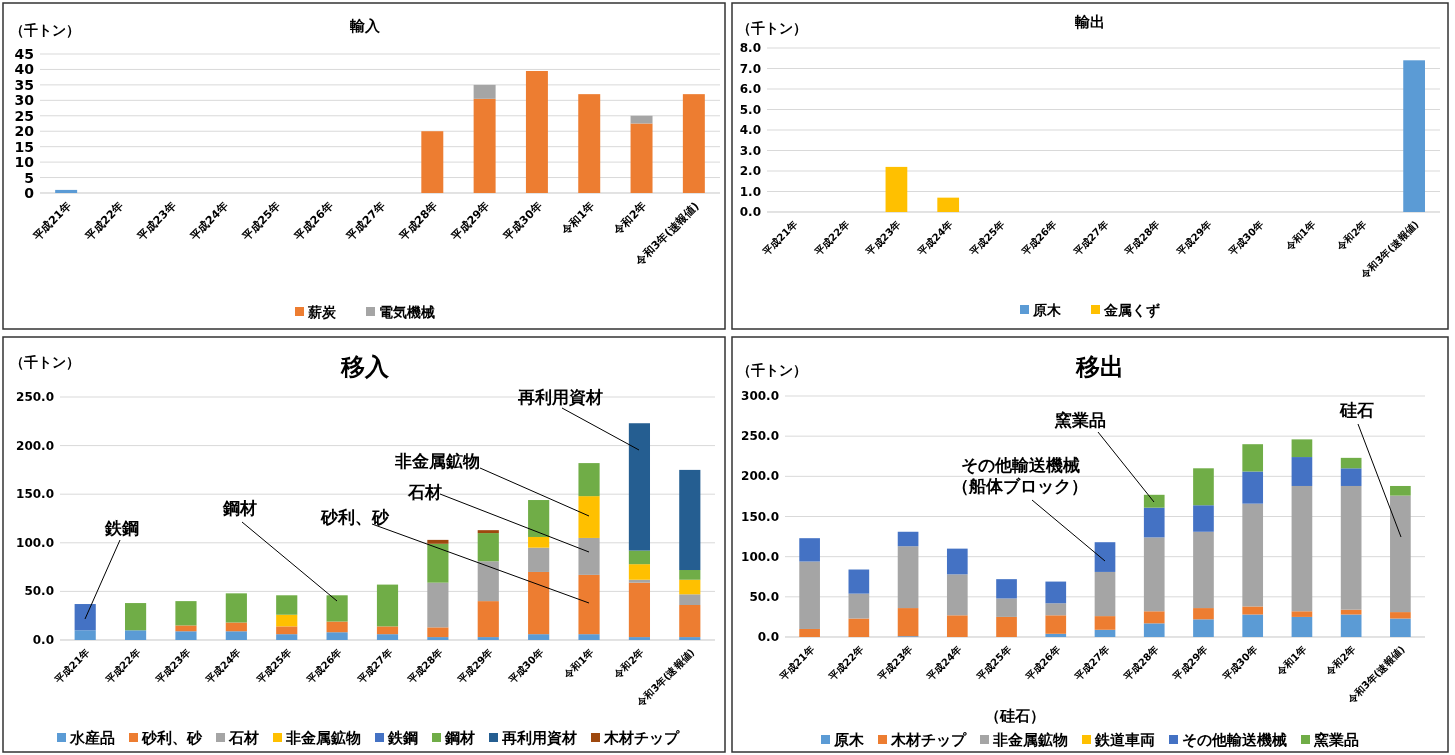  I want to click on x-tick-label: 平成21年, so click(796, 663).